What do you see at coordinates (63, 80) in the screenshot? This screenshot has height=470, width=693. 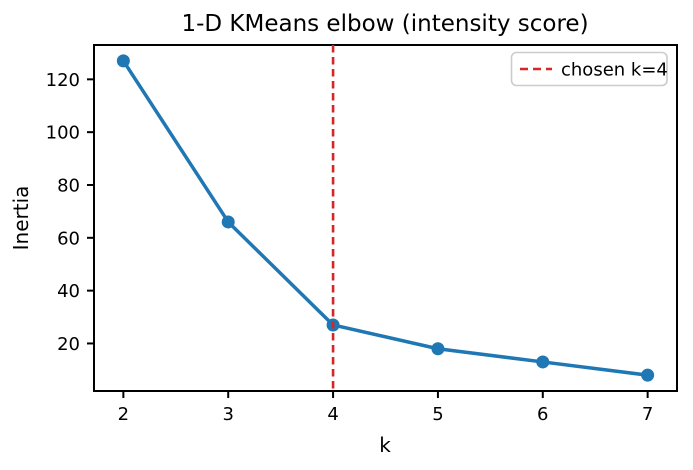 I see `y-tick-label: 120` at bounding box center [63, 80].